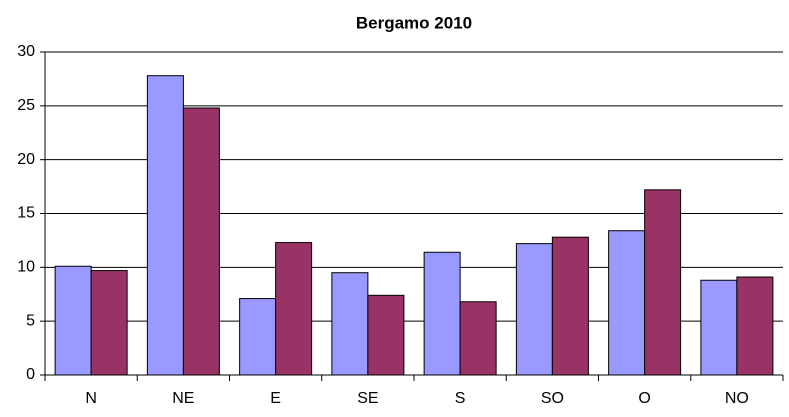 Image resolution: width=789 pixels, height=417 pixels. I want to click on x-tick-label: SE, so click(367, 398).